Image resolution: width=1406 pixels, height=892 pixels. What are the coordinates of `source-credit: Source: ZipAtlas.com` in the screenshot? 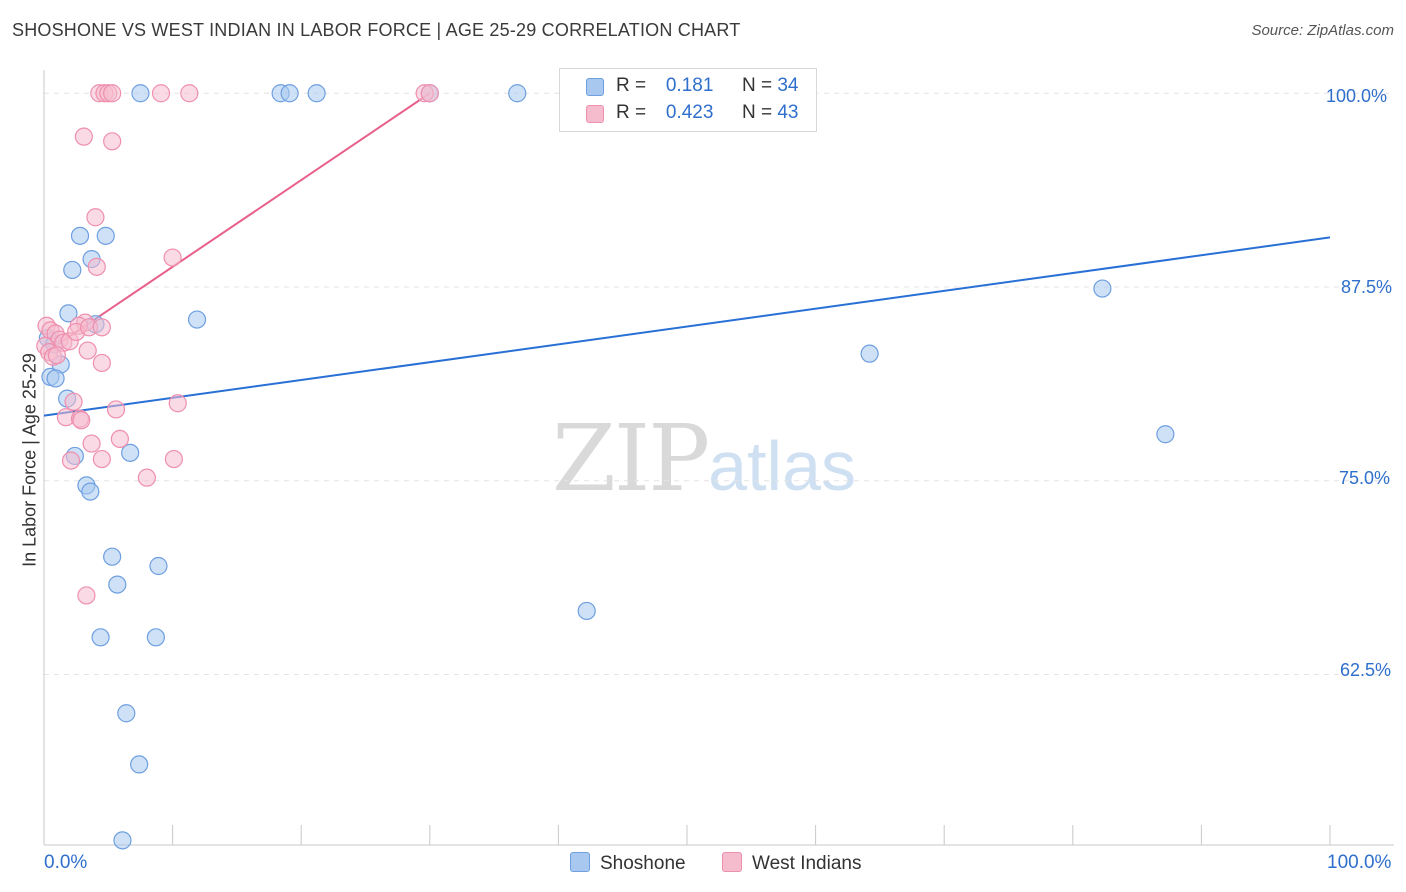 It's located at (1322, 30).